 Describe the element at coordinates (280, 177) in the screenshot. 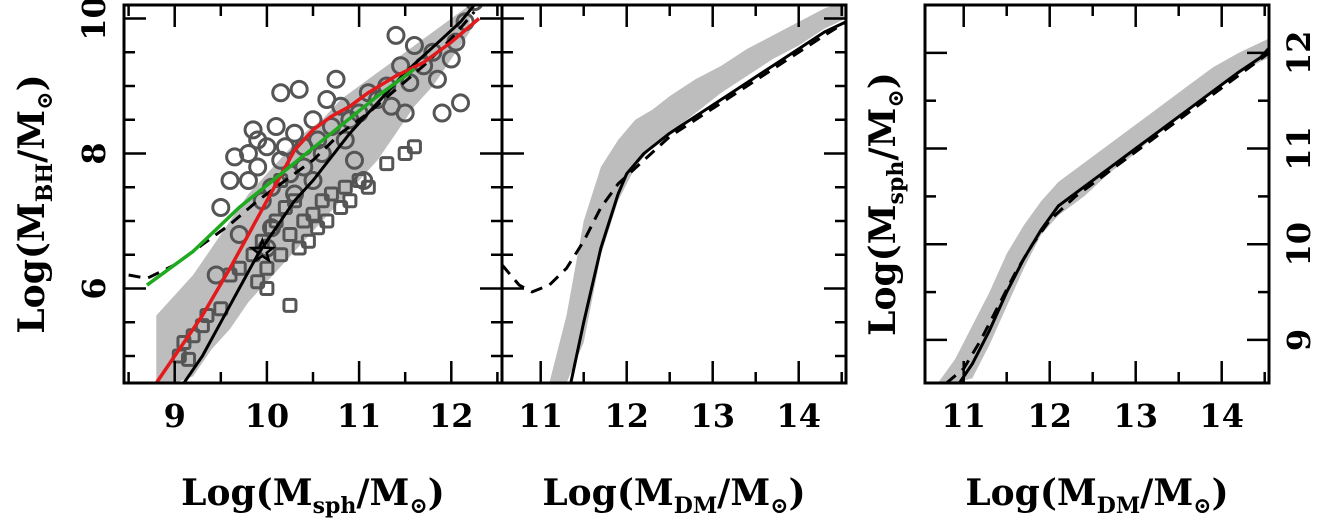

I see `series-solid-green` at that location.